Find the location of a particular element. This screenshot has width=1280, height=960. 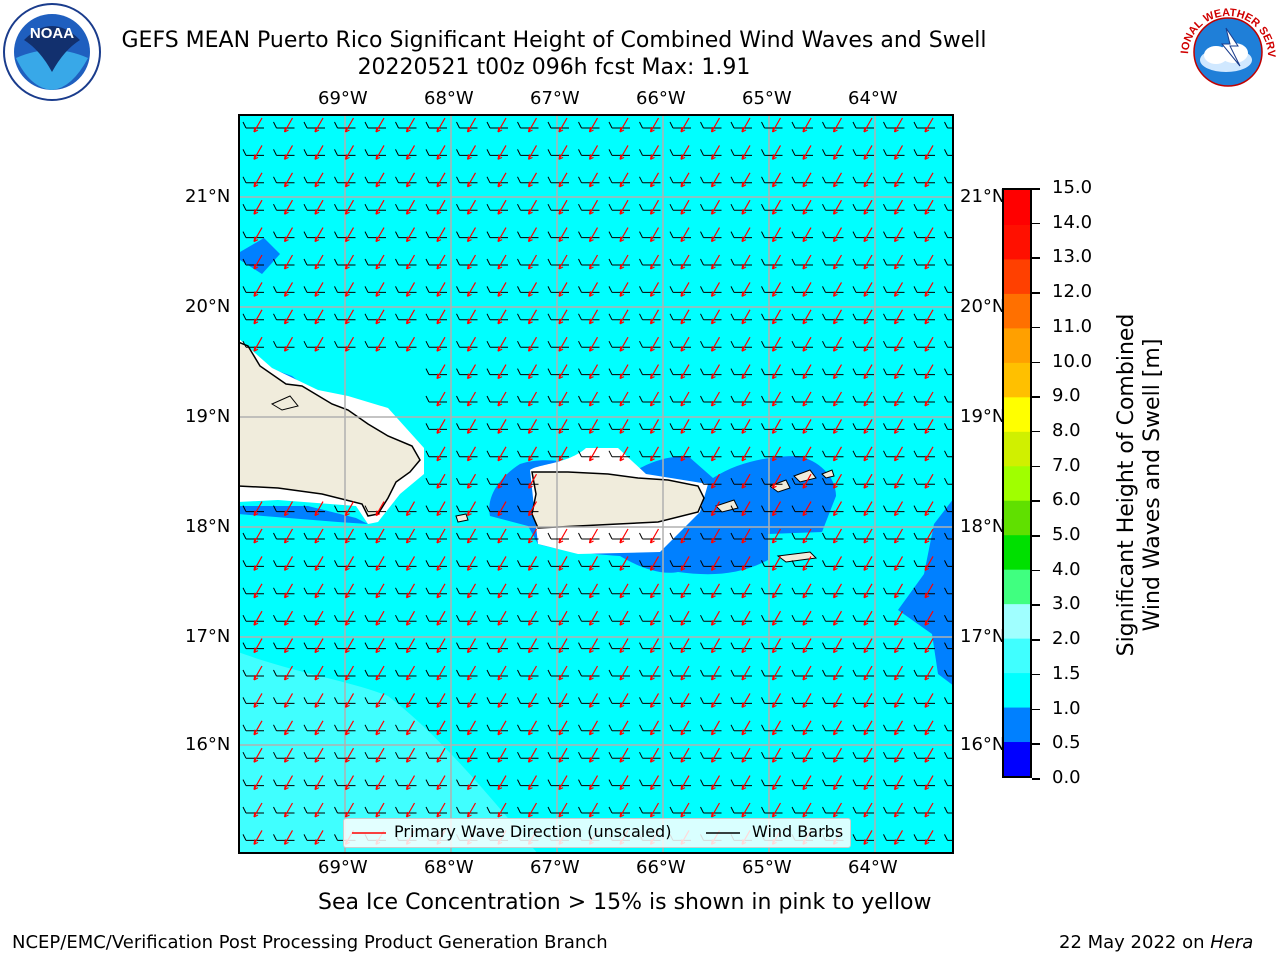

lat-label-right: 18°N is located at coordinates (983, 526).